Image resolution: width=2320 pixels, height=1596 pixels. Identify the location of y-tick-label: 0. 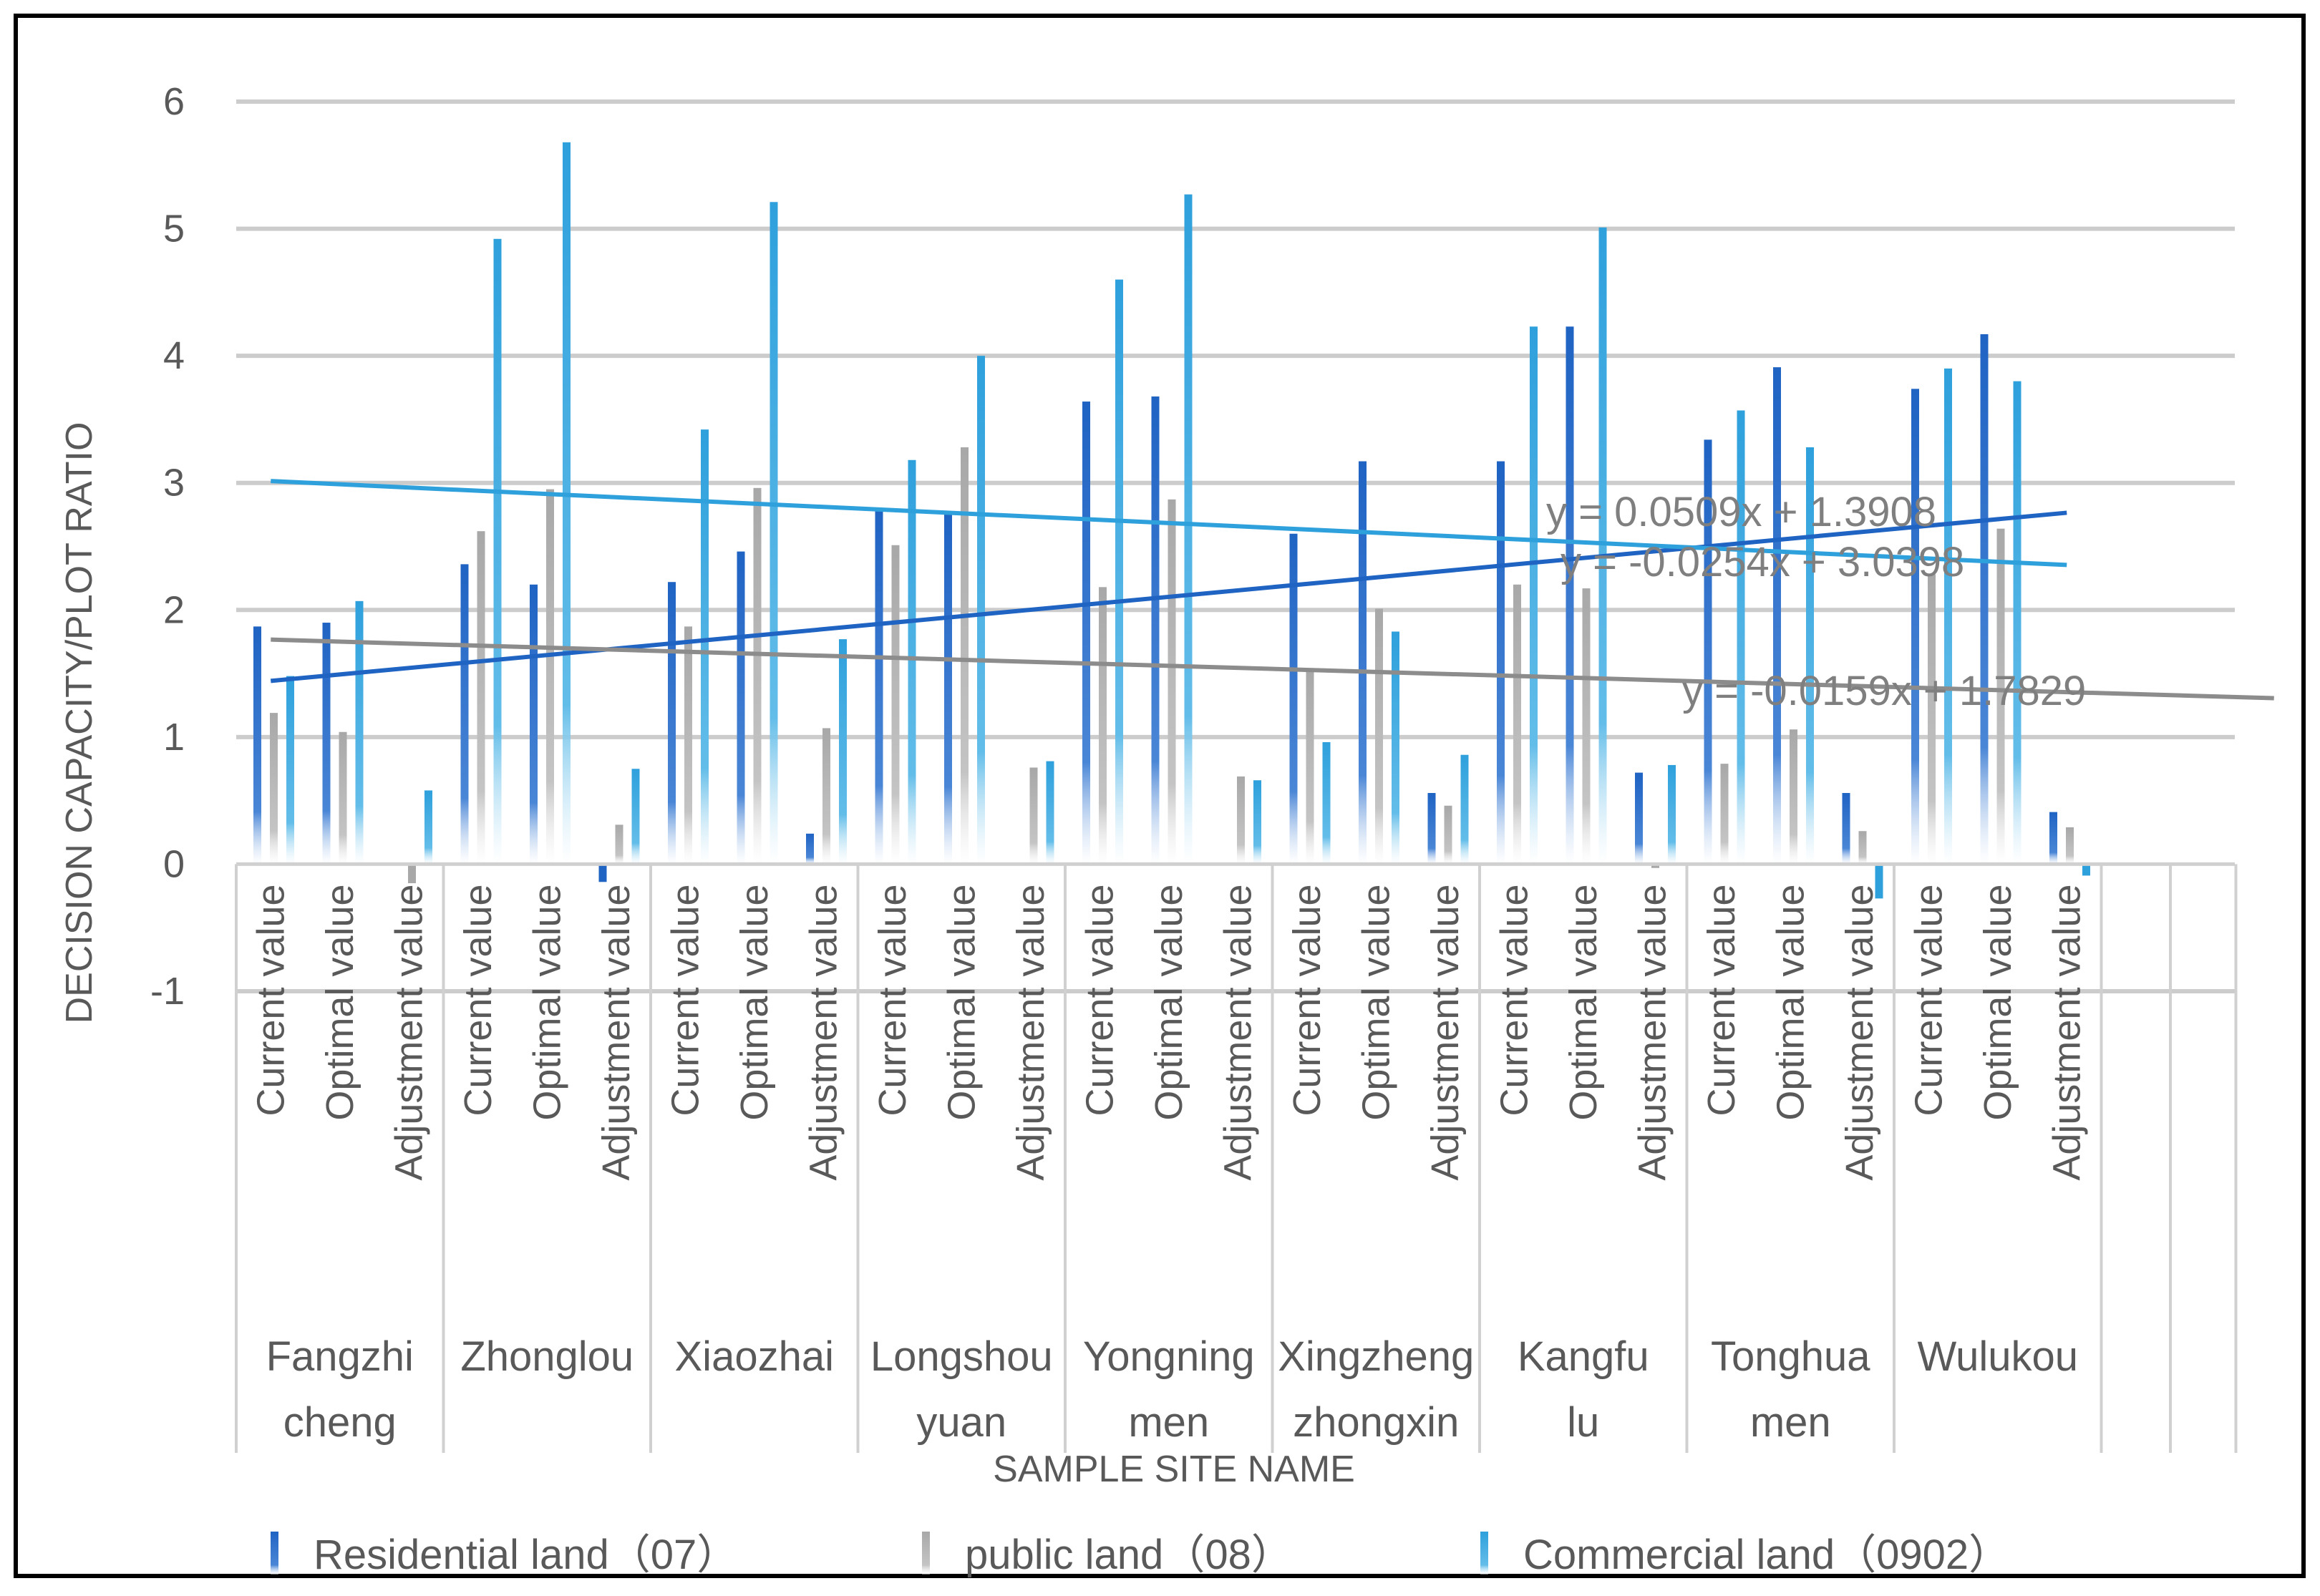
(174, 863).